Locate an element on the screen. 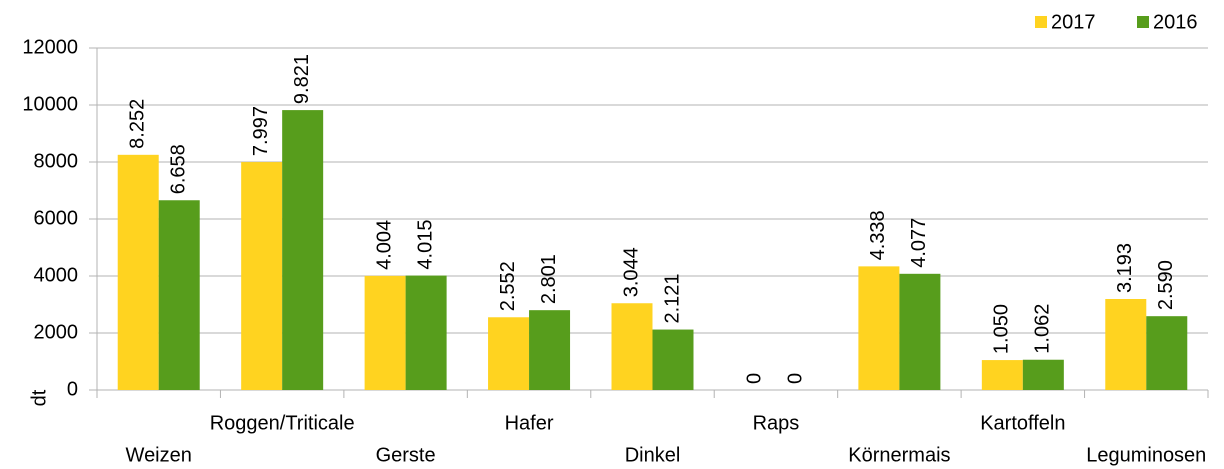  y-tick-label: 4000 is located at coordinates (56, 275).